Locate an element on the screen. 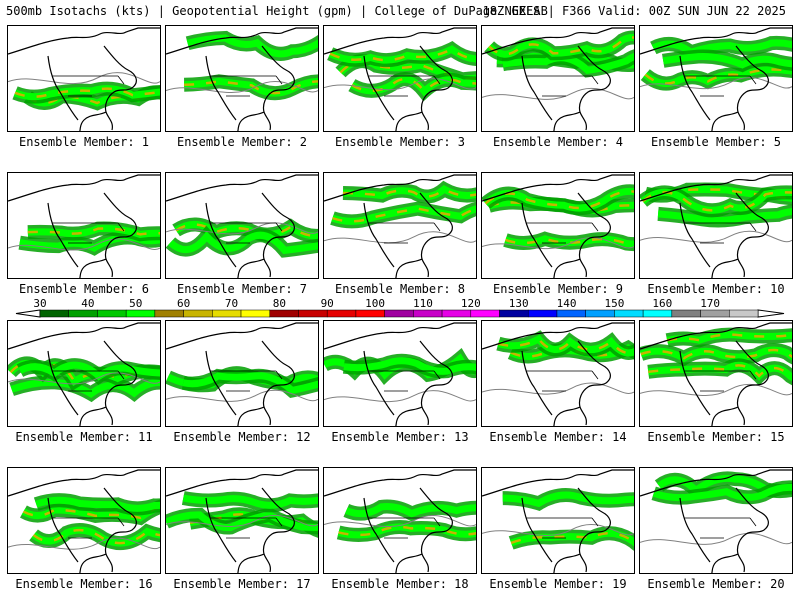 This screenshot has width=800, height=600. ensemble-member-label: Ensemble Member: 14 is located at coordinates (558, 437).